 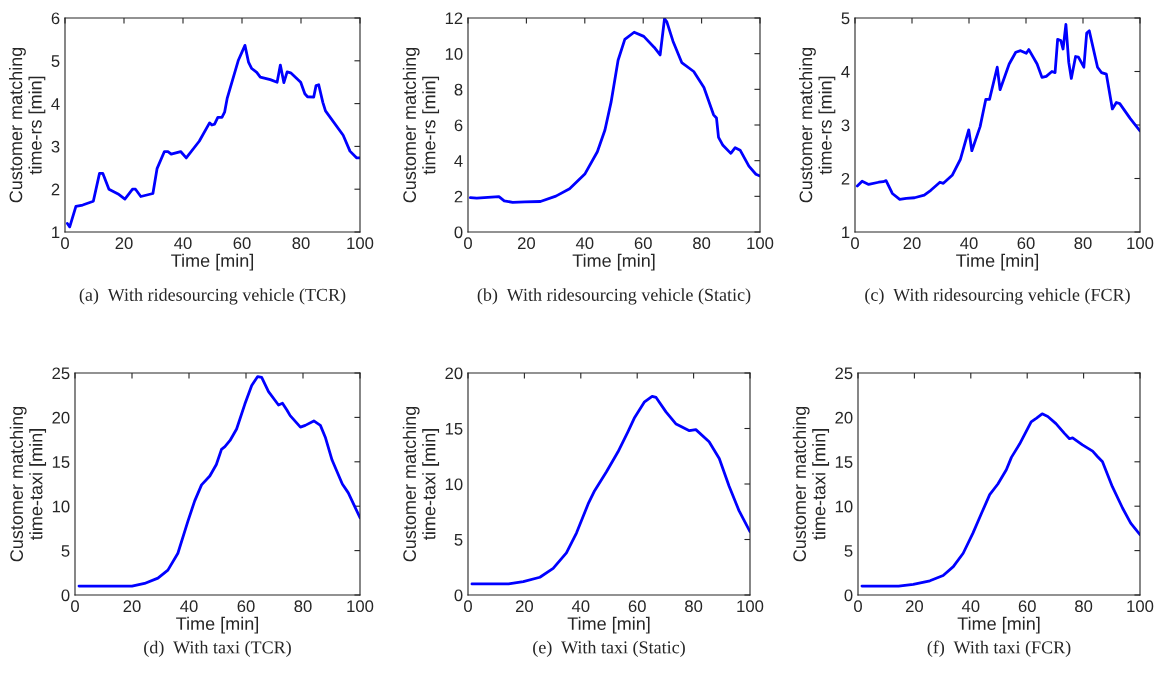 I want to click on y-tick-label: 12, so click(x=454, y=18).